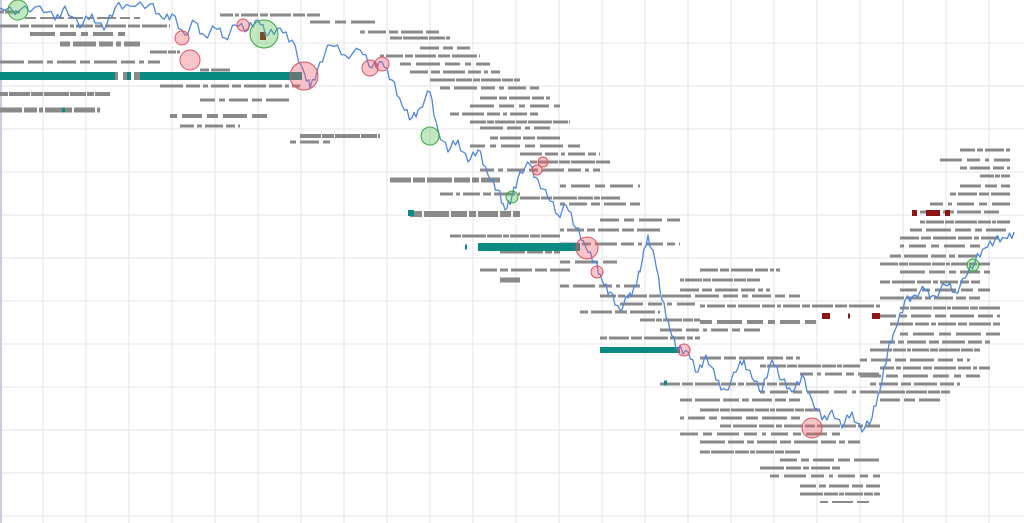 This screenshot has width=1024, height=523. Describe the element at coordinates (221, 76) in the screenshot. I see `buy-wall-bar` at that location.